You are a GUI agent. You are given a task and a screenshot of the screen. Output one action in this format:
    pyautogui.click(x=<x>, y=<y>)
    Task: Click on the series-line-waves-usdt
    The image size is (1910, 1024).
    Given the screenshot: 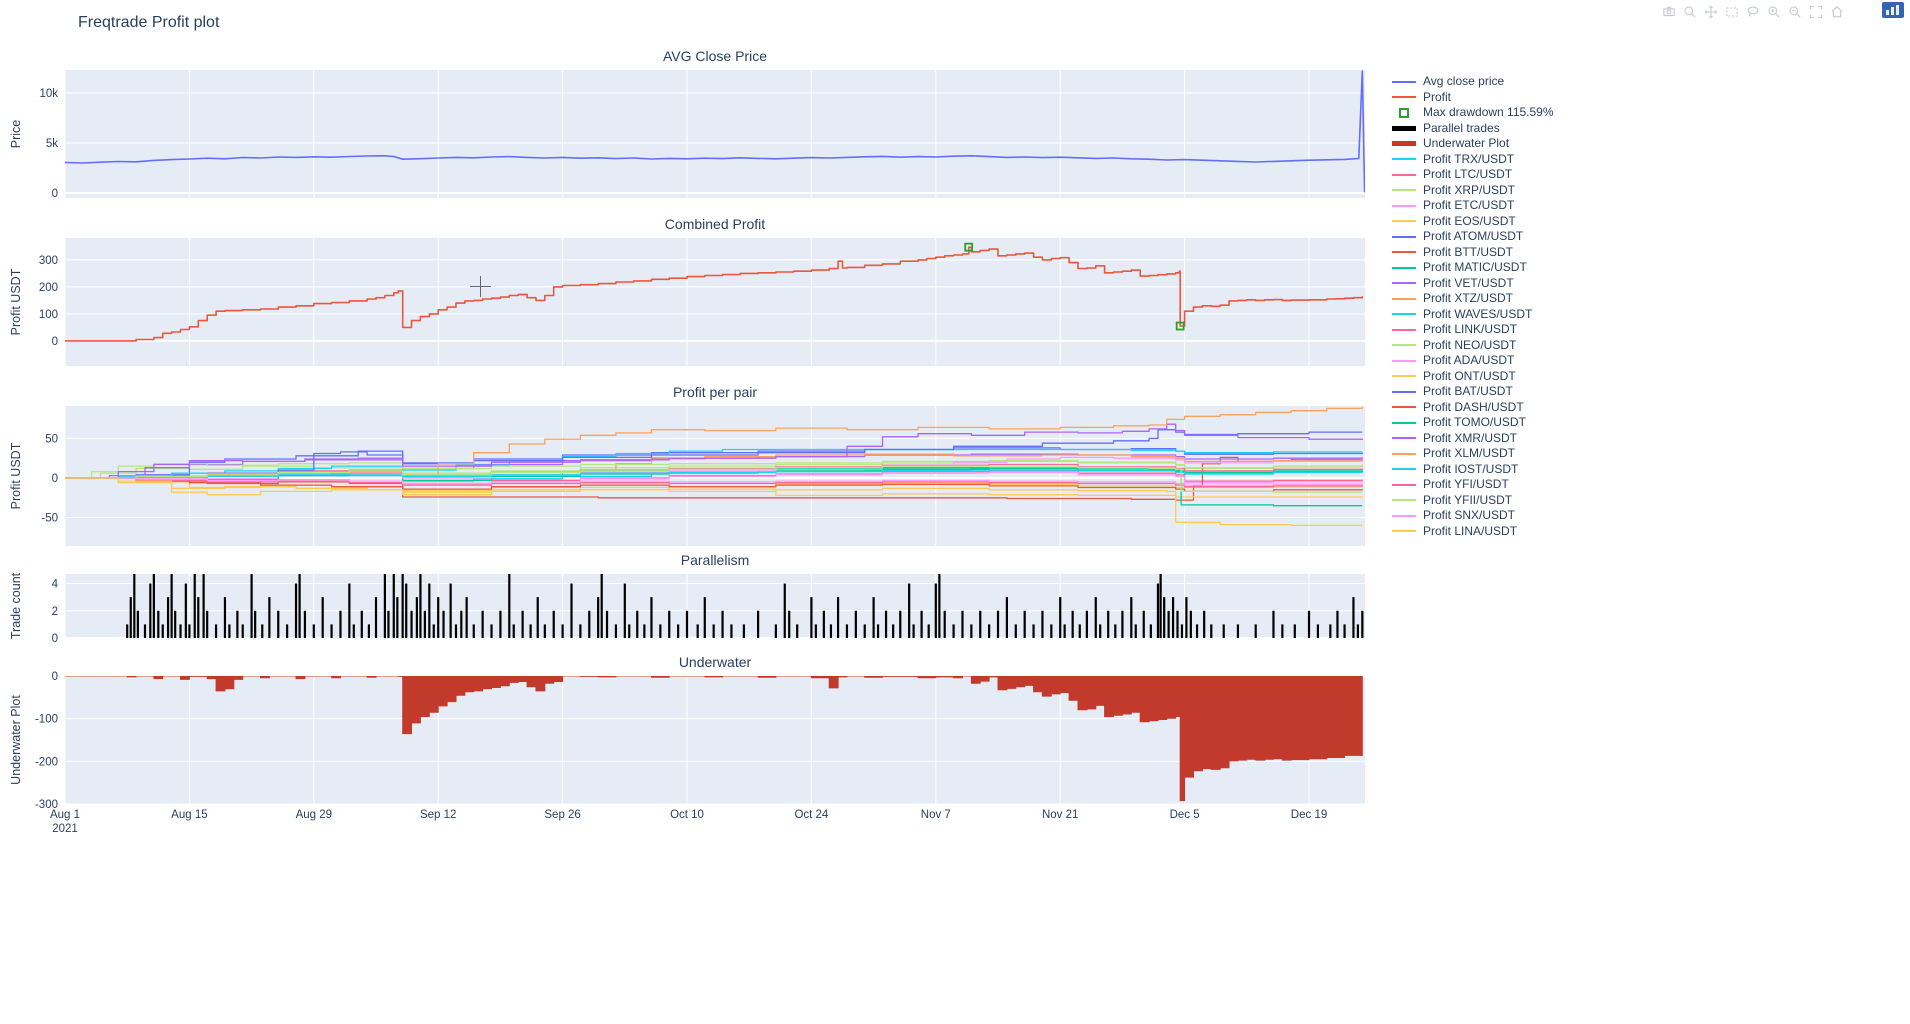 What is the action you would take?
    pyautogui.click(x=714, y=463)
    